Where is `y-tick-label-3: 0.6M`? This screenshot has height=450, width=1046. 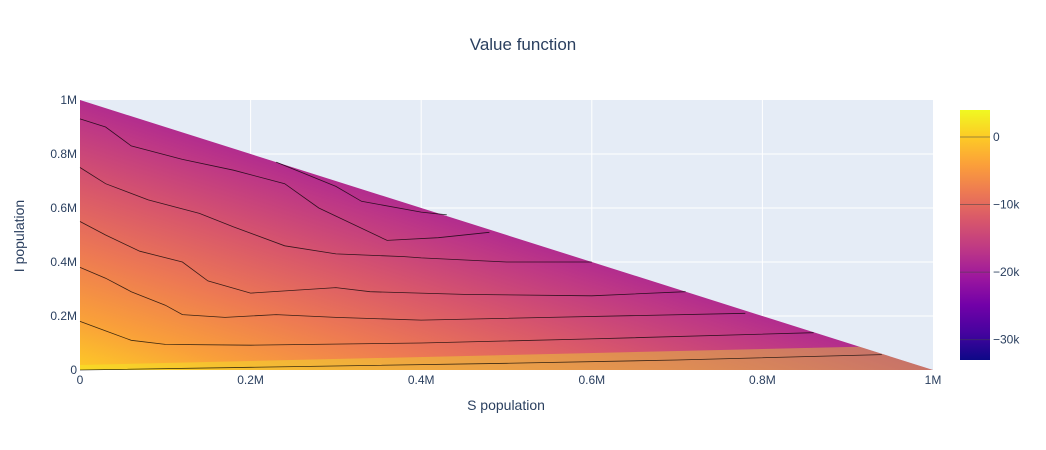
y-tick-label-3: 0.6M is located at coordinates (63, 208).